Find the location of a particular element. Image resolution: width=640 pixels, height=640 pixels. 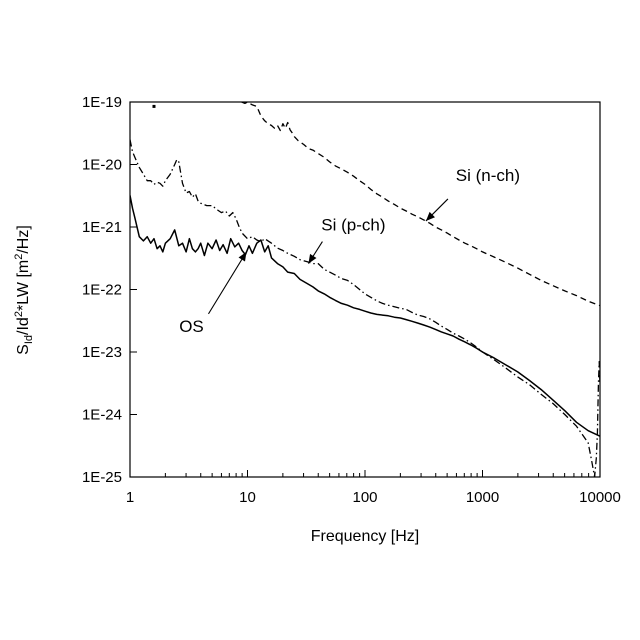

annotation-label: Si (n-ch) is located at coordinates (488, 175).